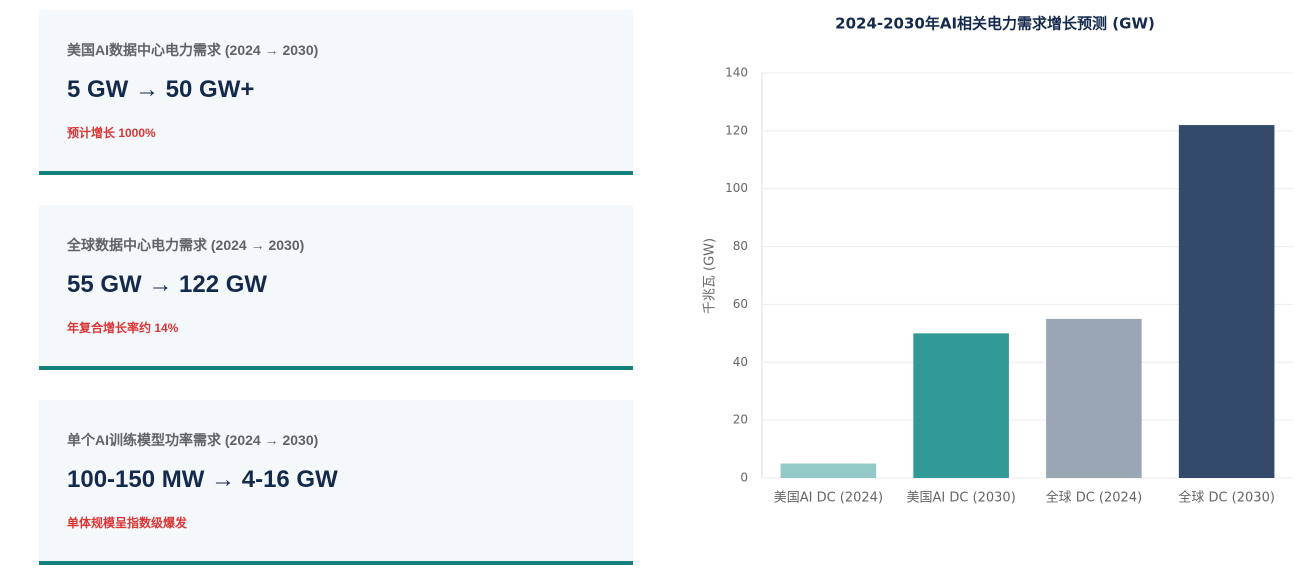 This screenshot has height=584, width=1309. What do you see at coordinates (202, 479) in the screenshot?
I see `card-value: 100-150 MW → 4-16 GW` at bounding box center [202, 479].